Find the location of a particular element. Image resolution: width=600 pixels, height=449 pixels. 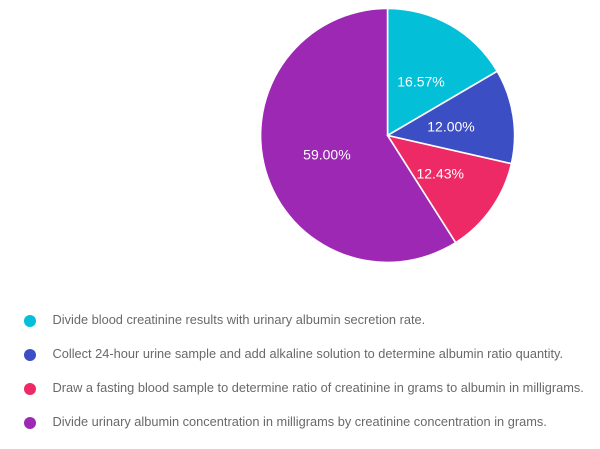

svg-text: 59.00% is located at coordinates (326, 154).